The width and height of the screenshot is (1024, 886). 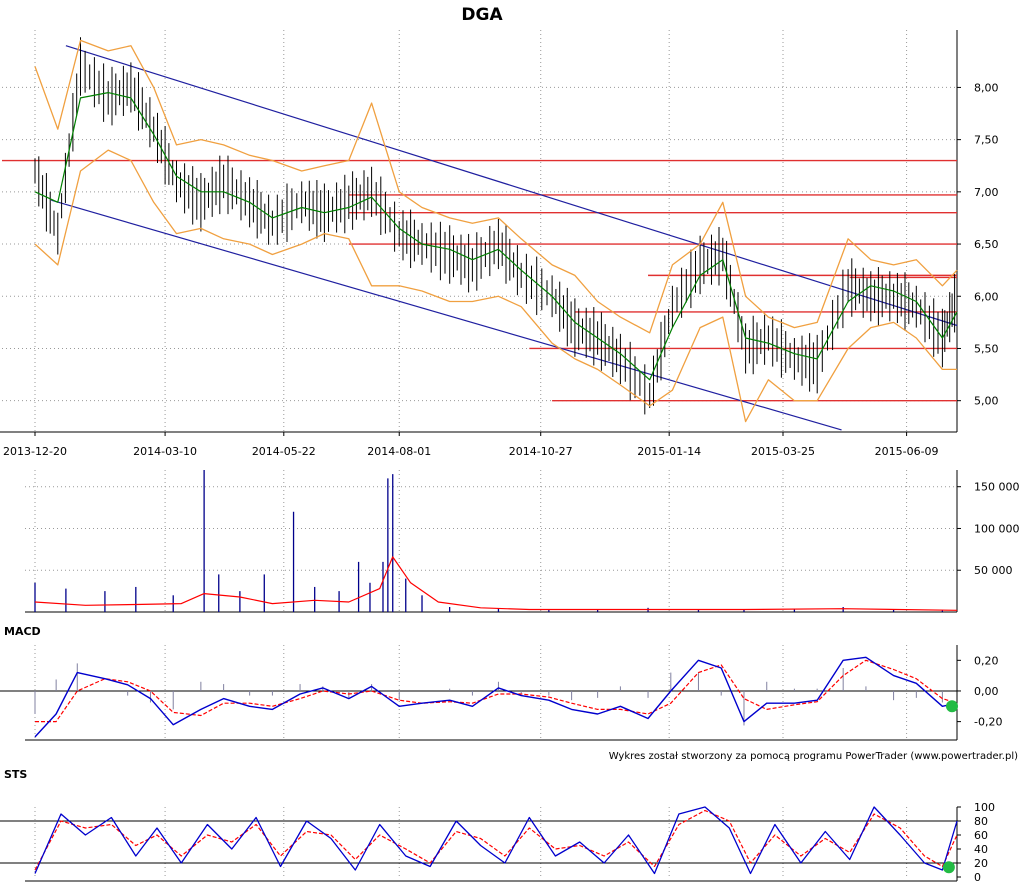 What do you see at coordinates (988, 722) in the screenshot?
I see `macd-y-tick-label: -0,20` at bounding box center [988, 722].